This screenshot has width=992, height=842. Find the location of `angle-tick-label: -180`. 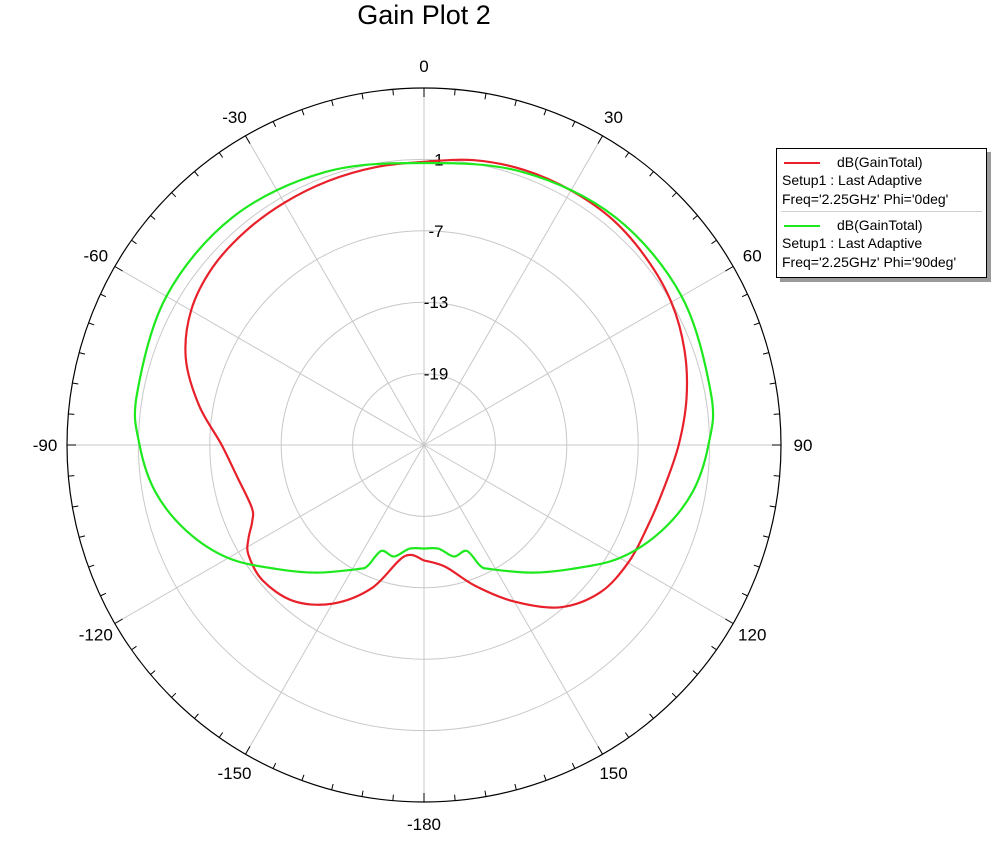

angle-tick-label: -180 is located at coordinates (424, 824).